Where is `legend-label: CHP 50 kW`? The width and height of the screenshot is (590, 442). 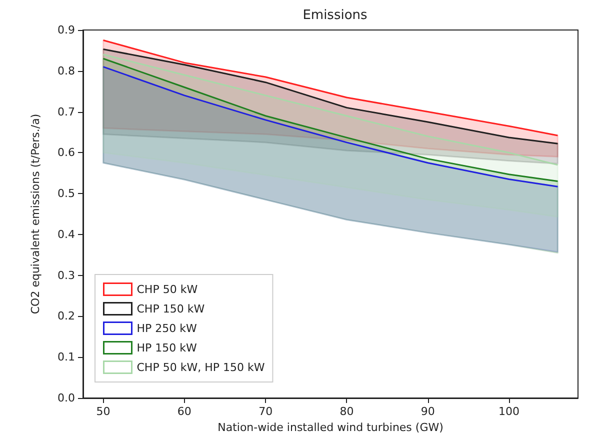
legend-label: CHP 50 kW is located at coordinates (167, 289).